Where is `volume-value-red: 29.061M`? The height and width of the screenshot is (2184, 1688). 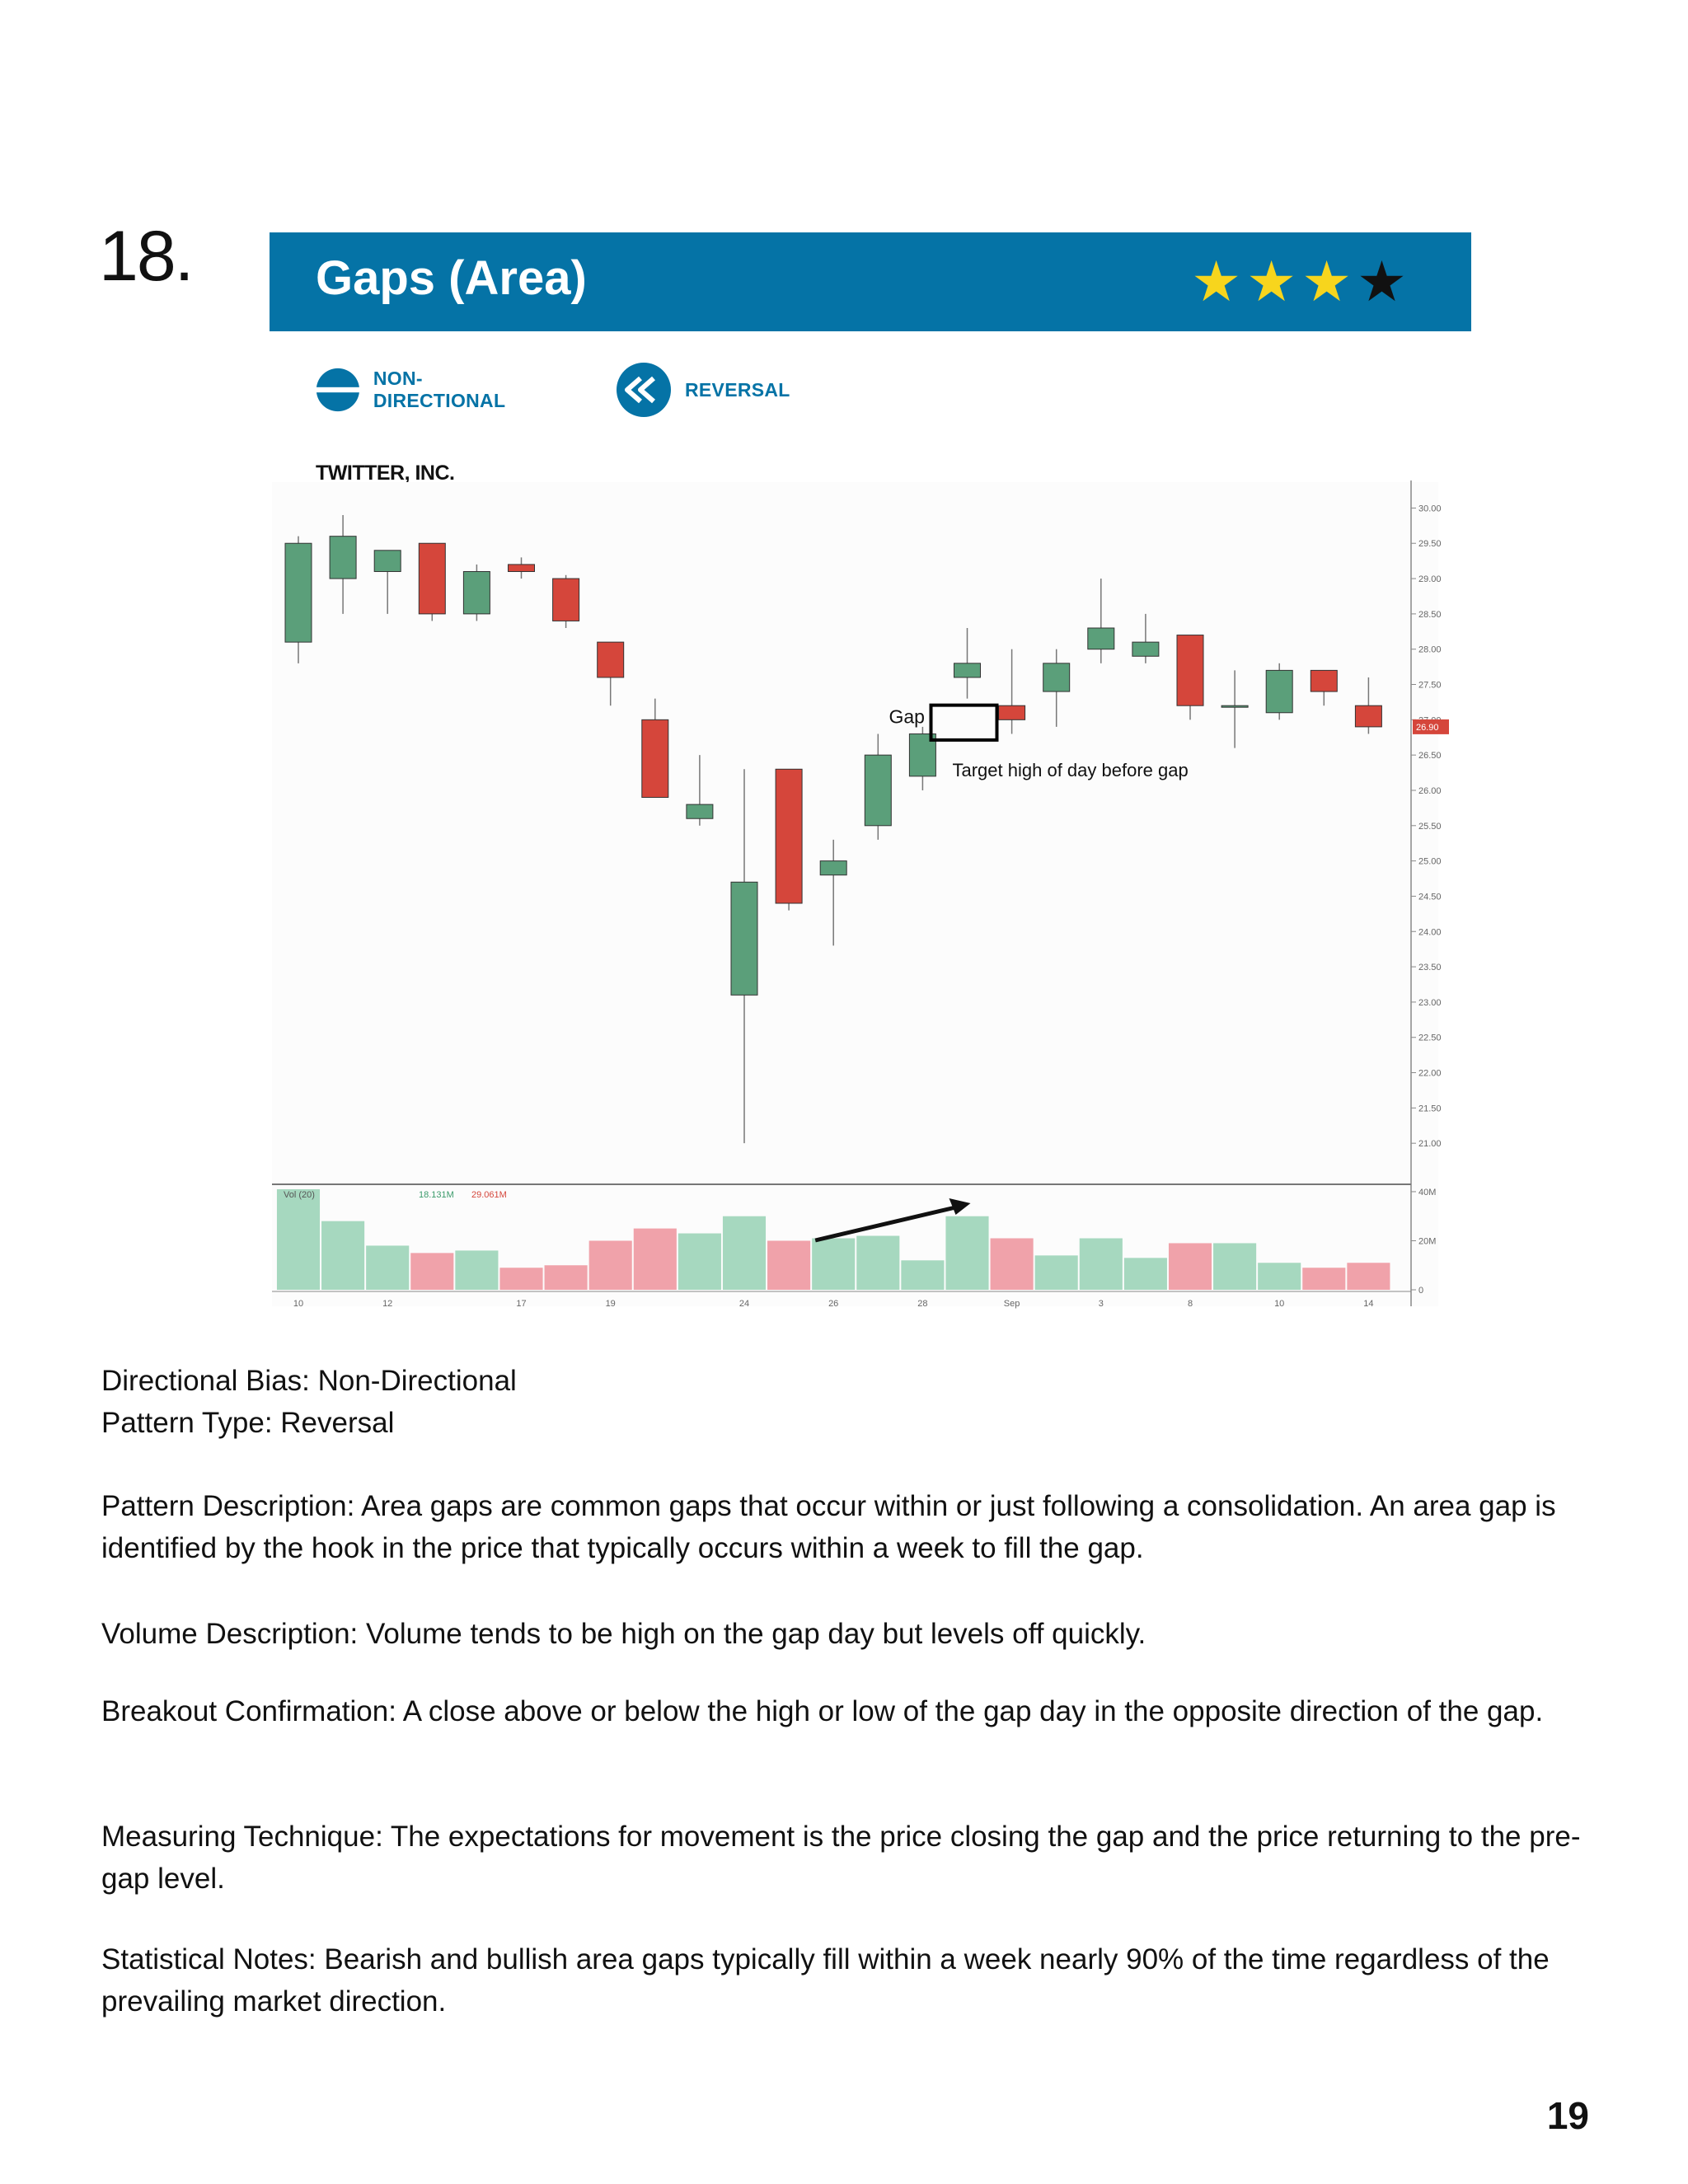
volume-value-red: 29.061M is located at coordinates (489, 1195).